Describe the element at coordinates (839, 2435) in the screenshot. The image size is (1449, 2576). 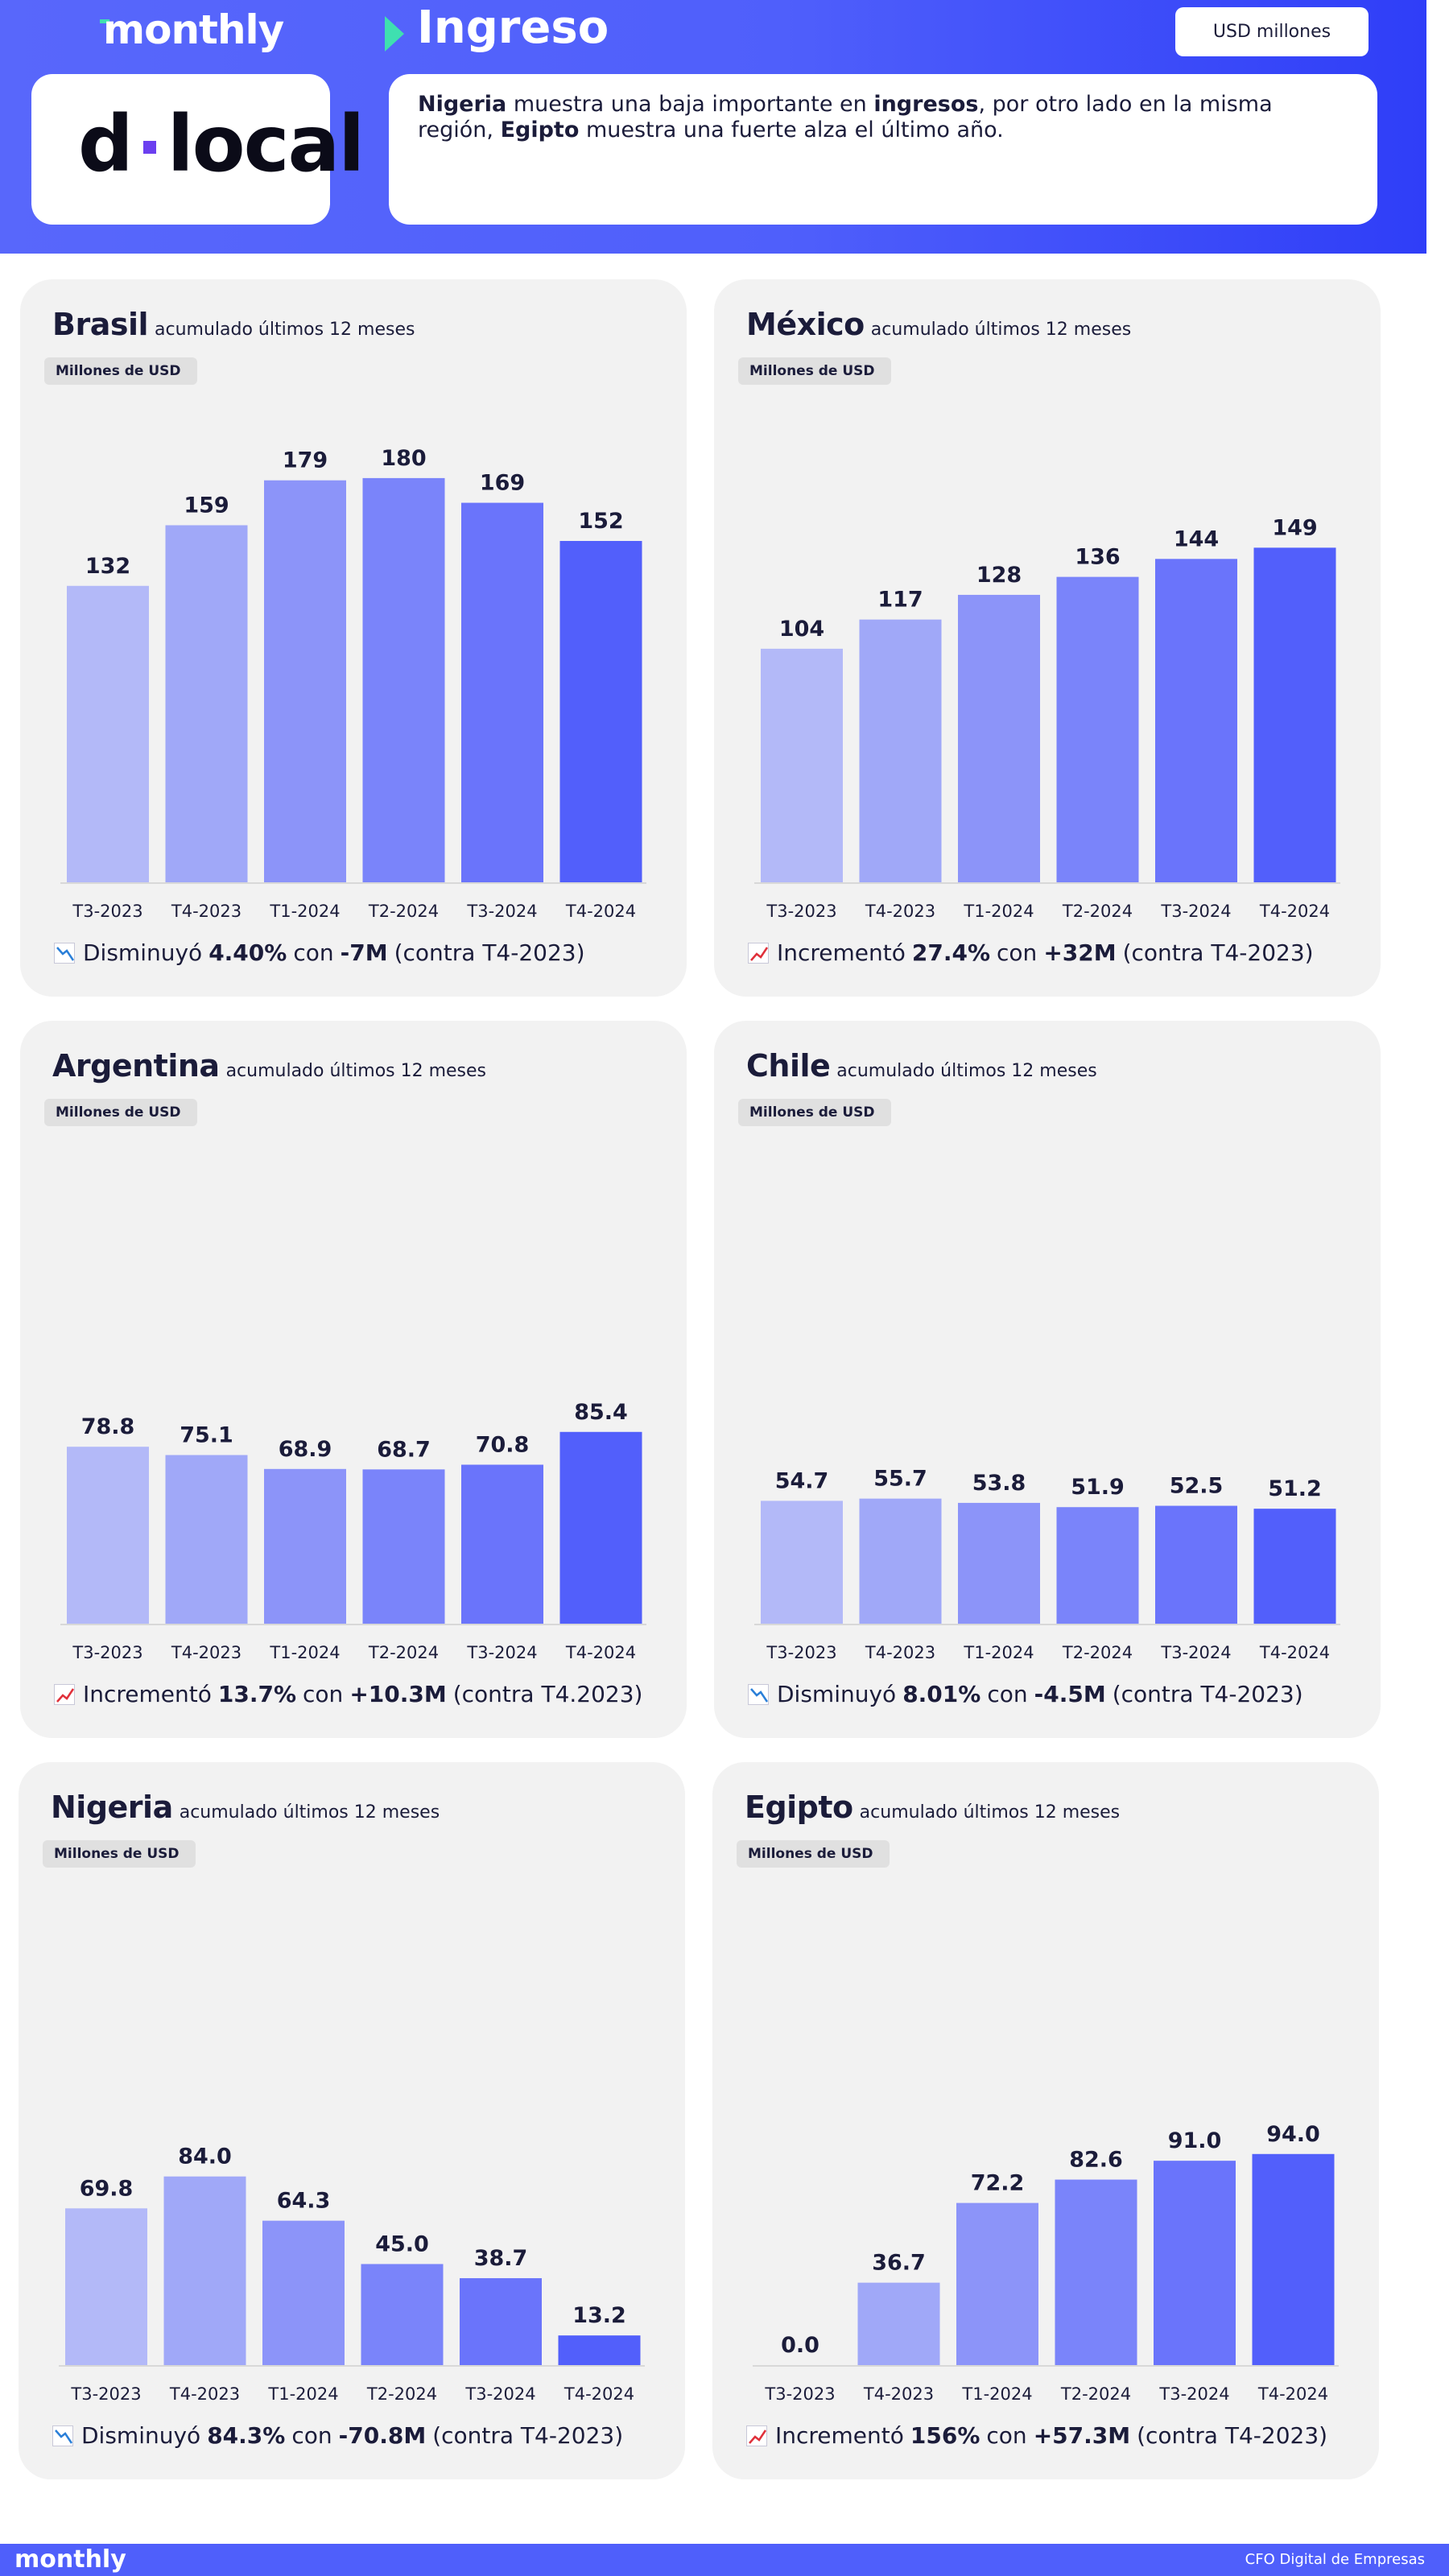
I see `note-prefix: Incrementó` at that location.